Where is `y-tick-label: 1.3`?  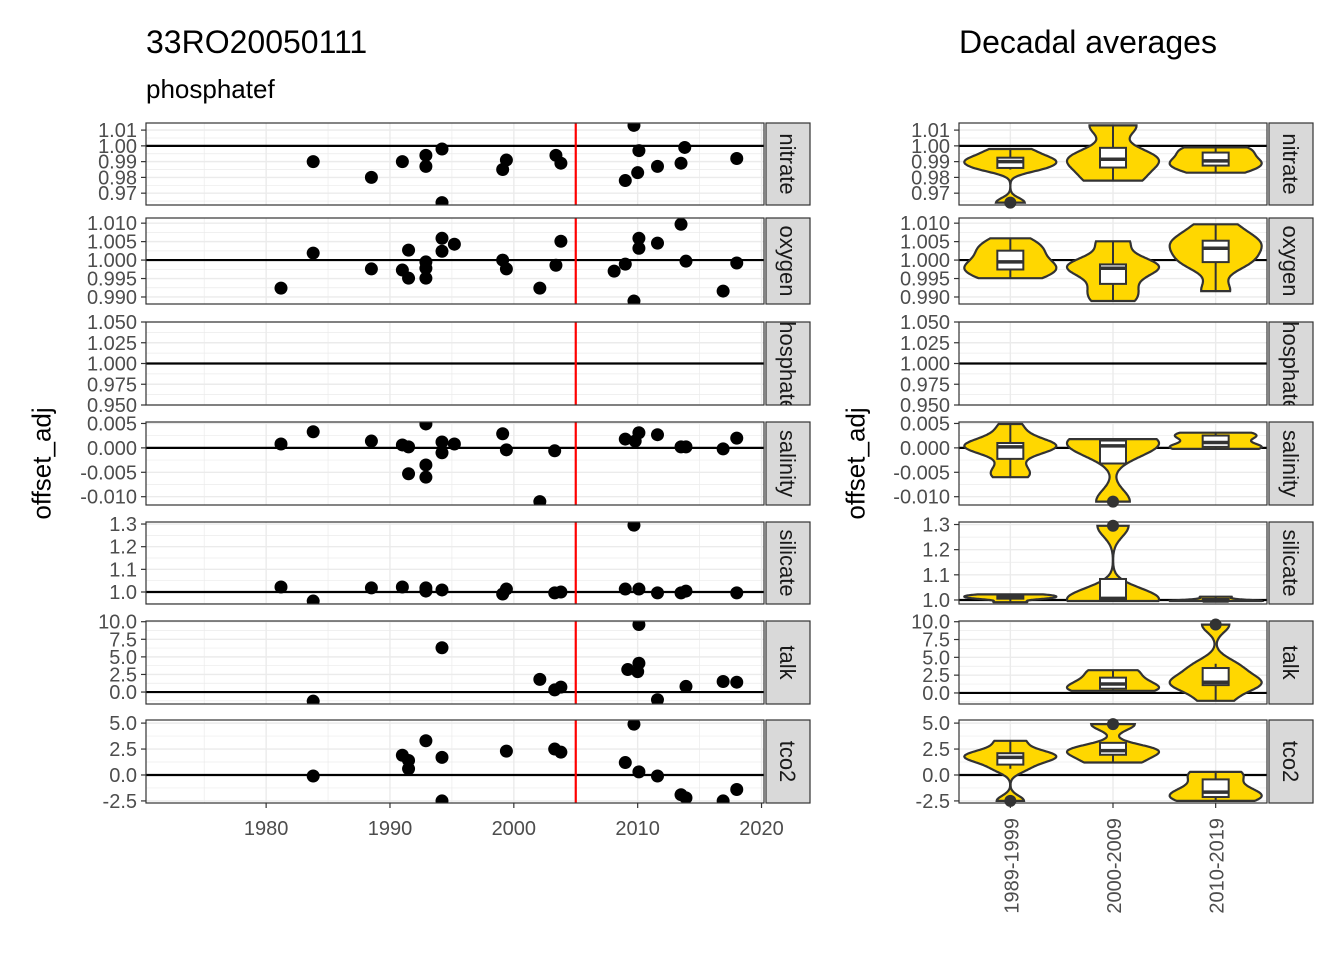 y-tick-label: 1.3 is located at coordinates (123, 525).